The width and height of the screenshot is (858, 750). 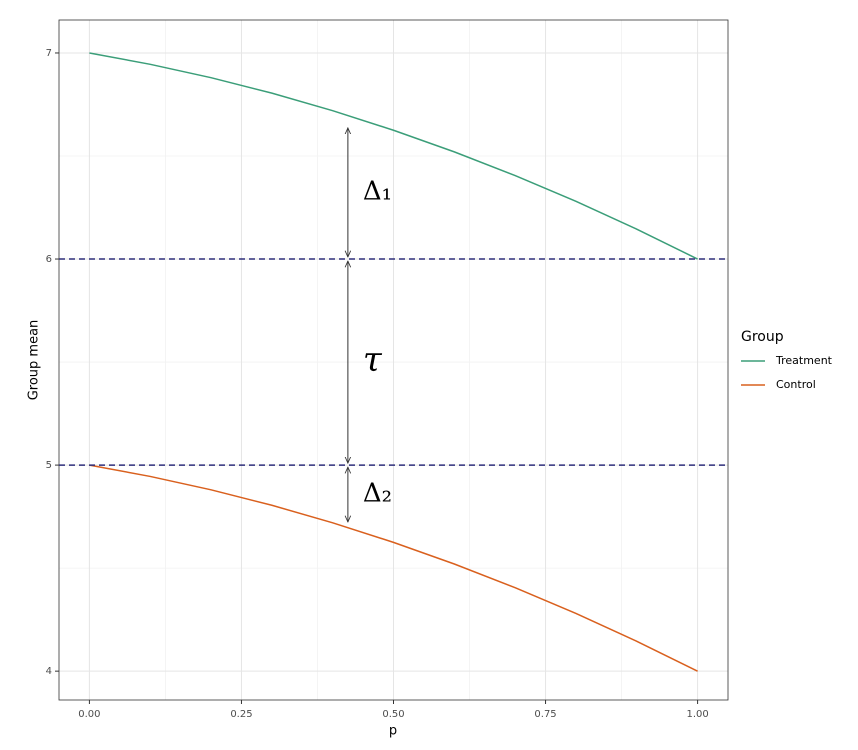 What do you see at coordinates (49, 671) in the screenshot?
I see `y-tick-label: 4` at bounding box center [49, 671].